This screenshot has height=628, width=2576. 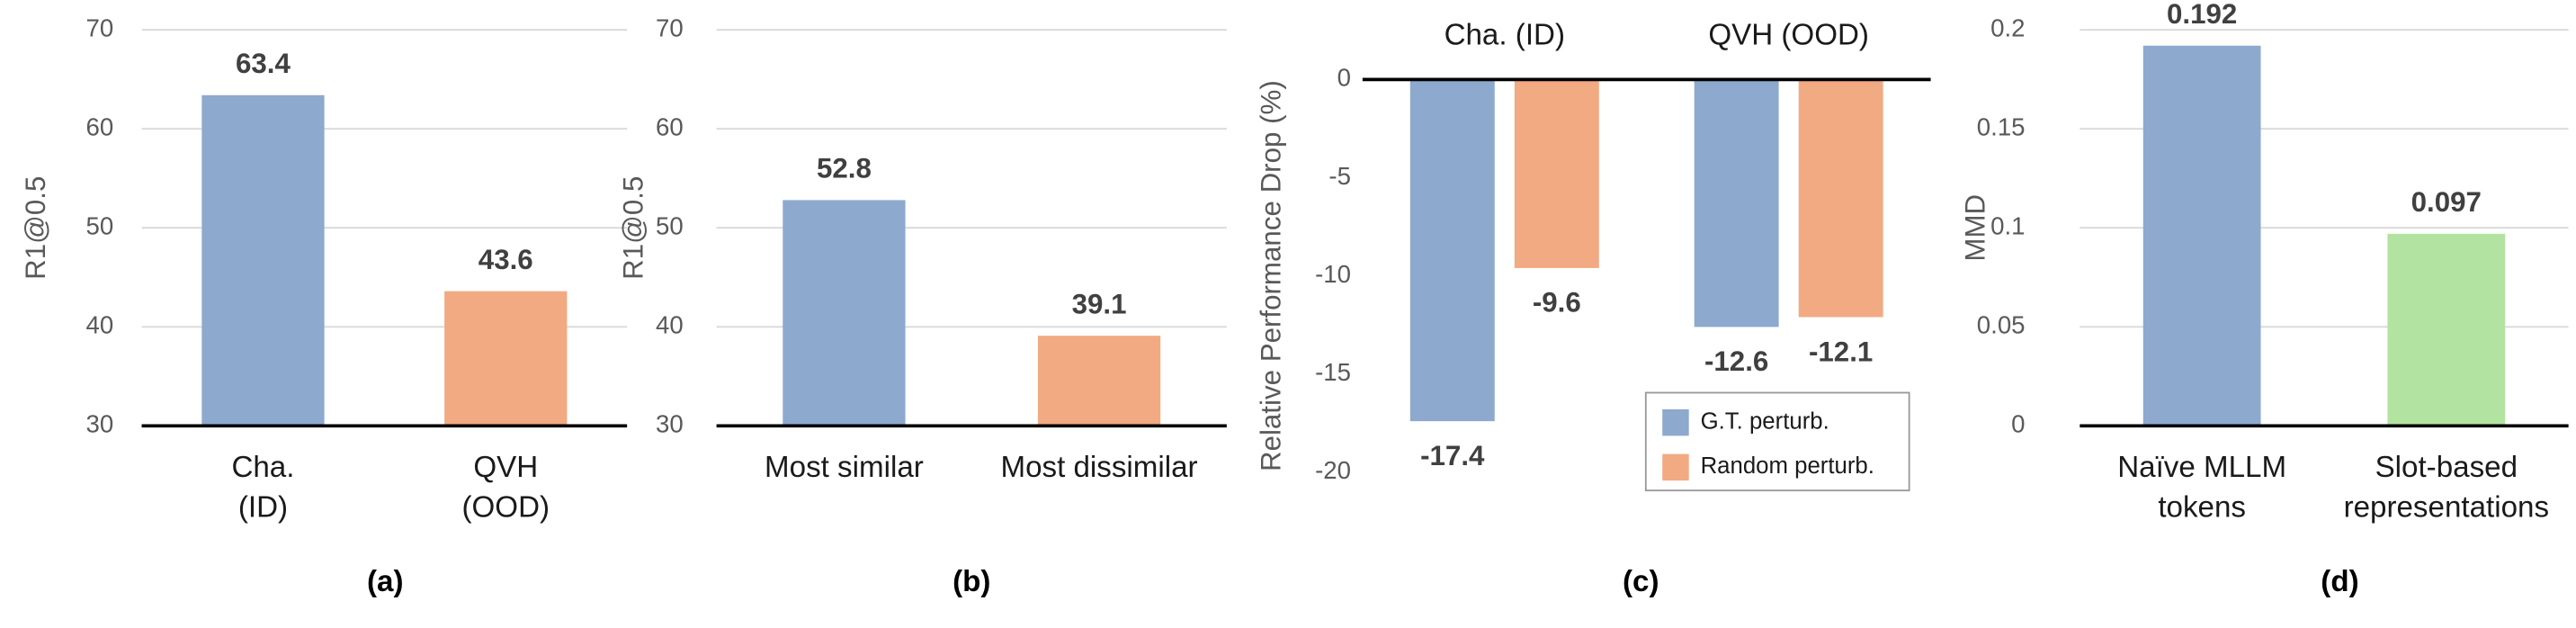 What do you see at coordinates (2339, 581) in the screenshot?
I see `caption: (d)` at bounding box center [2339, 581].